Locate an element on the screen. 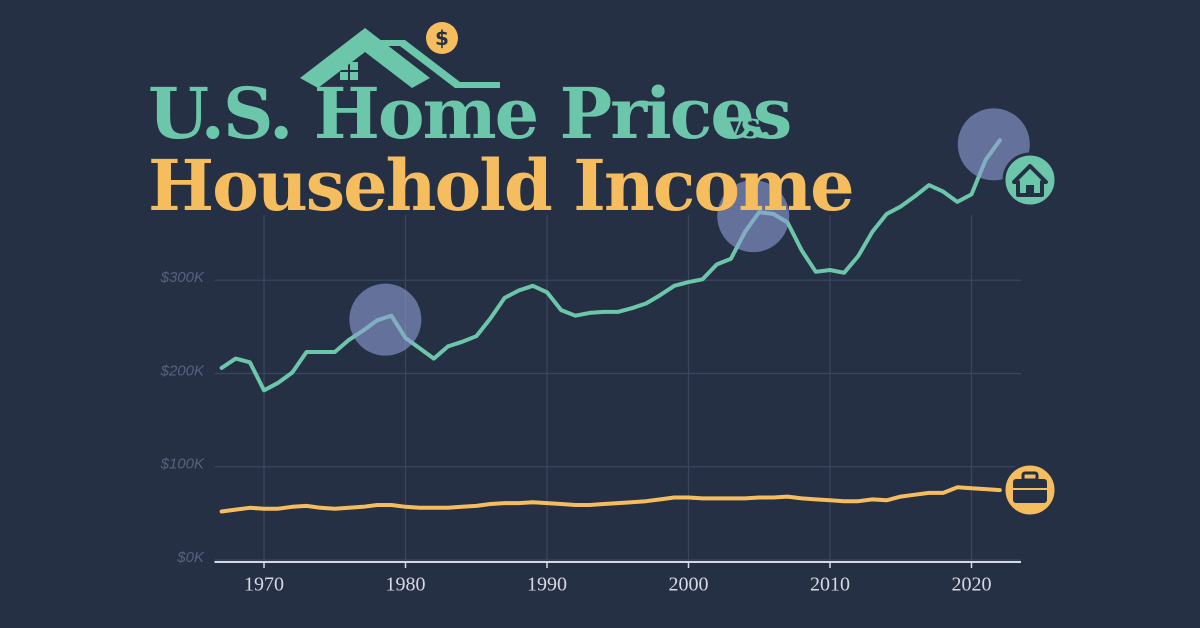 This screenshot has height=628, width=1200. chart-title-line2: Household Income is located at coordinates (500, 185).